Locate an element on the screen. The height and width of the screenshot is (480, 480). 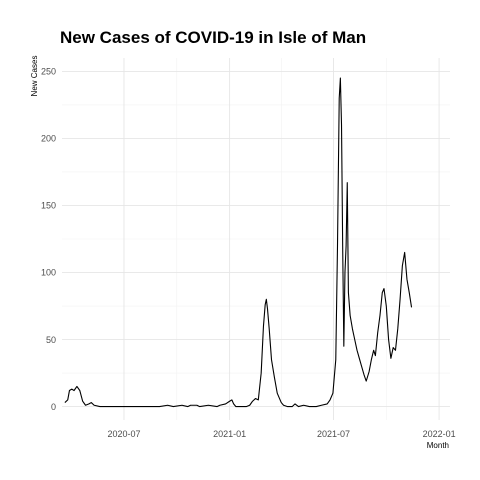
x-axis-label: Month is located at coordinates (438, 445).